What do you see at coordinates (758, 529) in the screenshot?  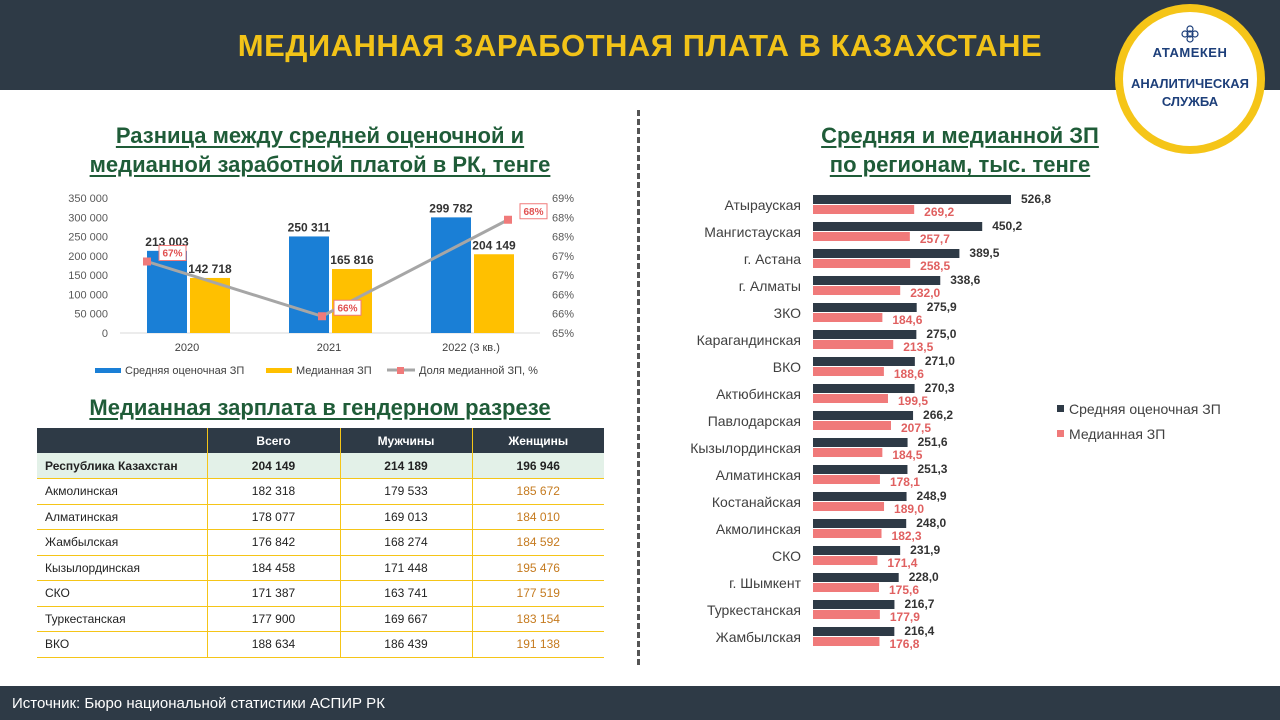 I see `region-label: Акмолинская` at bounding box center [758, 529].